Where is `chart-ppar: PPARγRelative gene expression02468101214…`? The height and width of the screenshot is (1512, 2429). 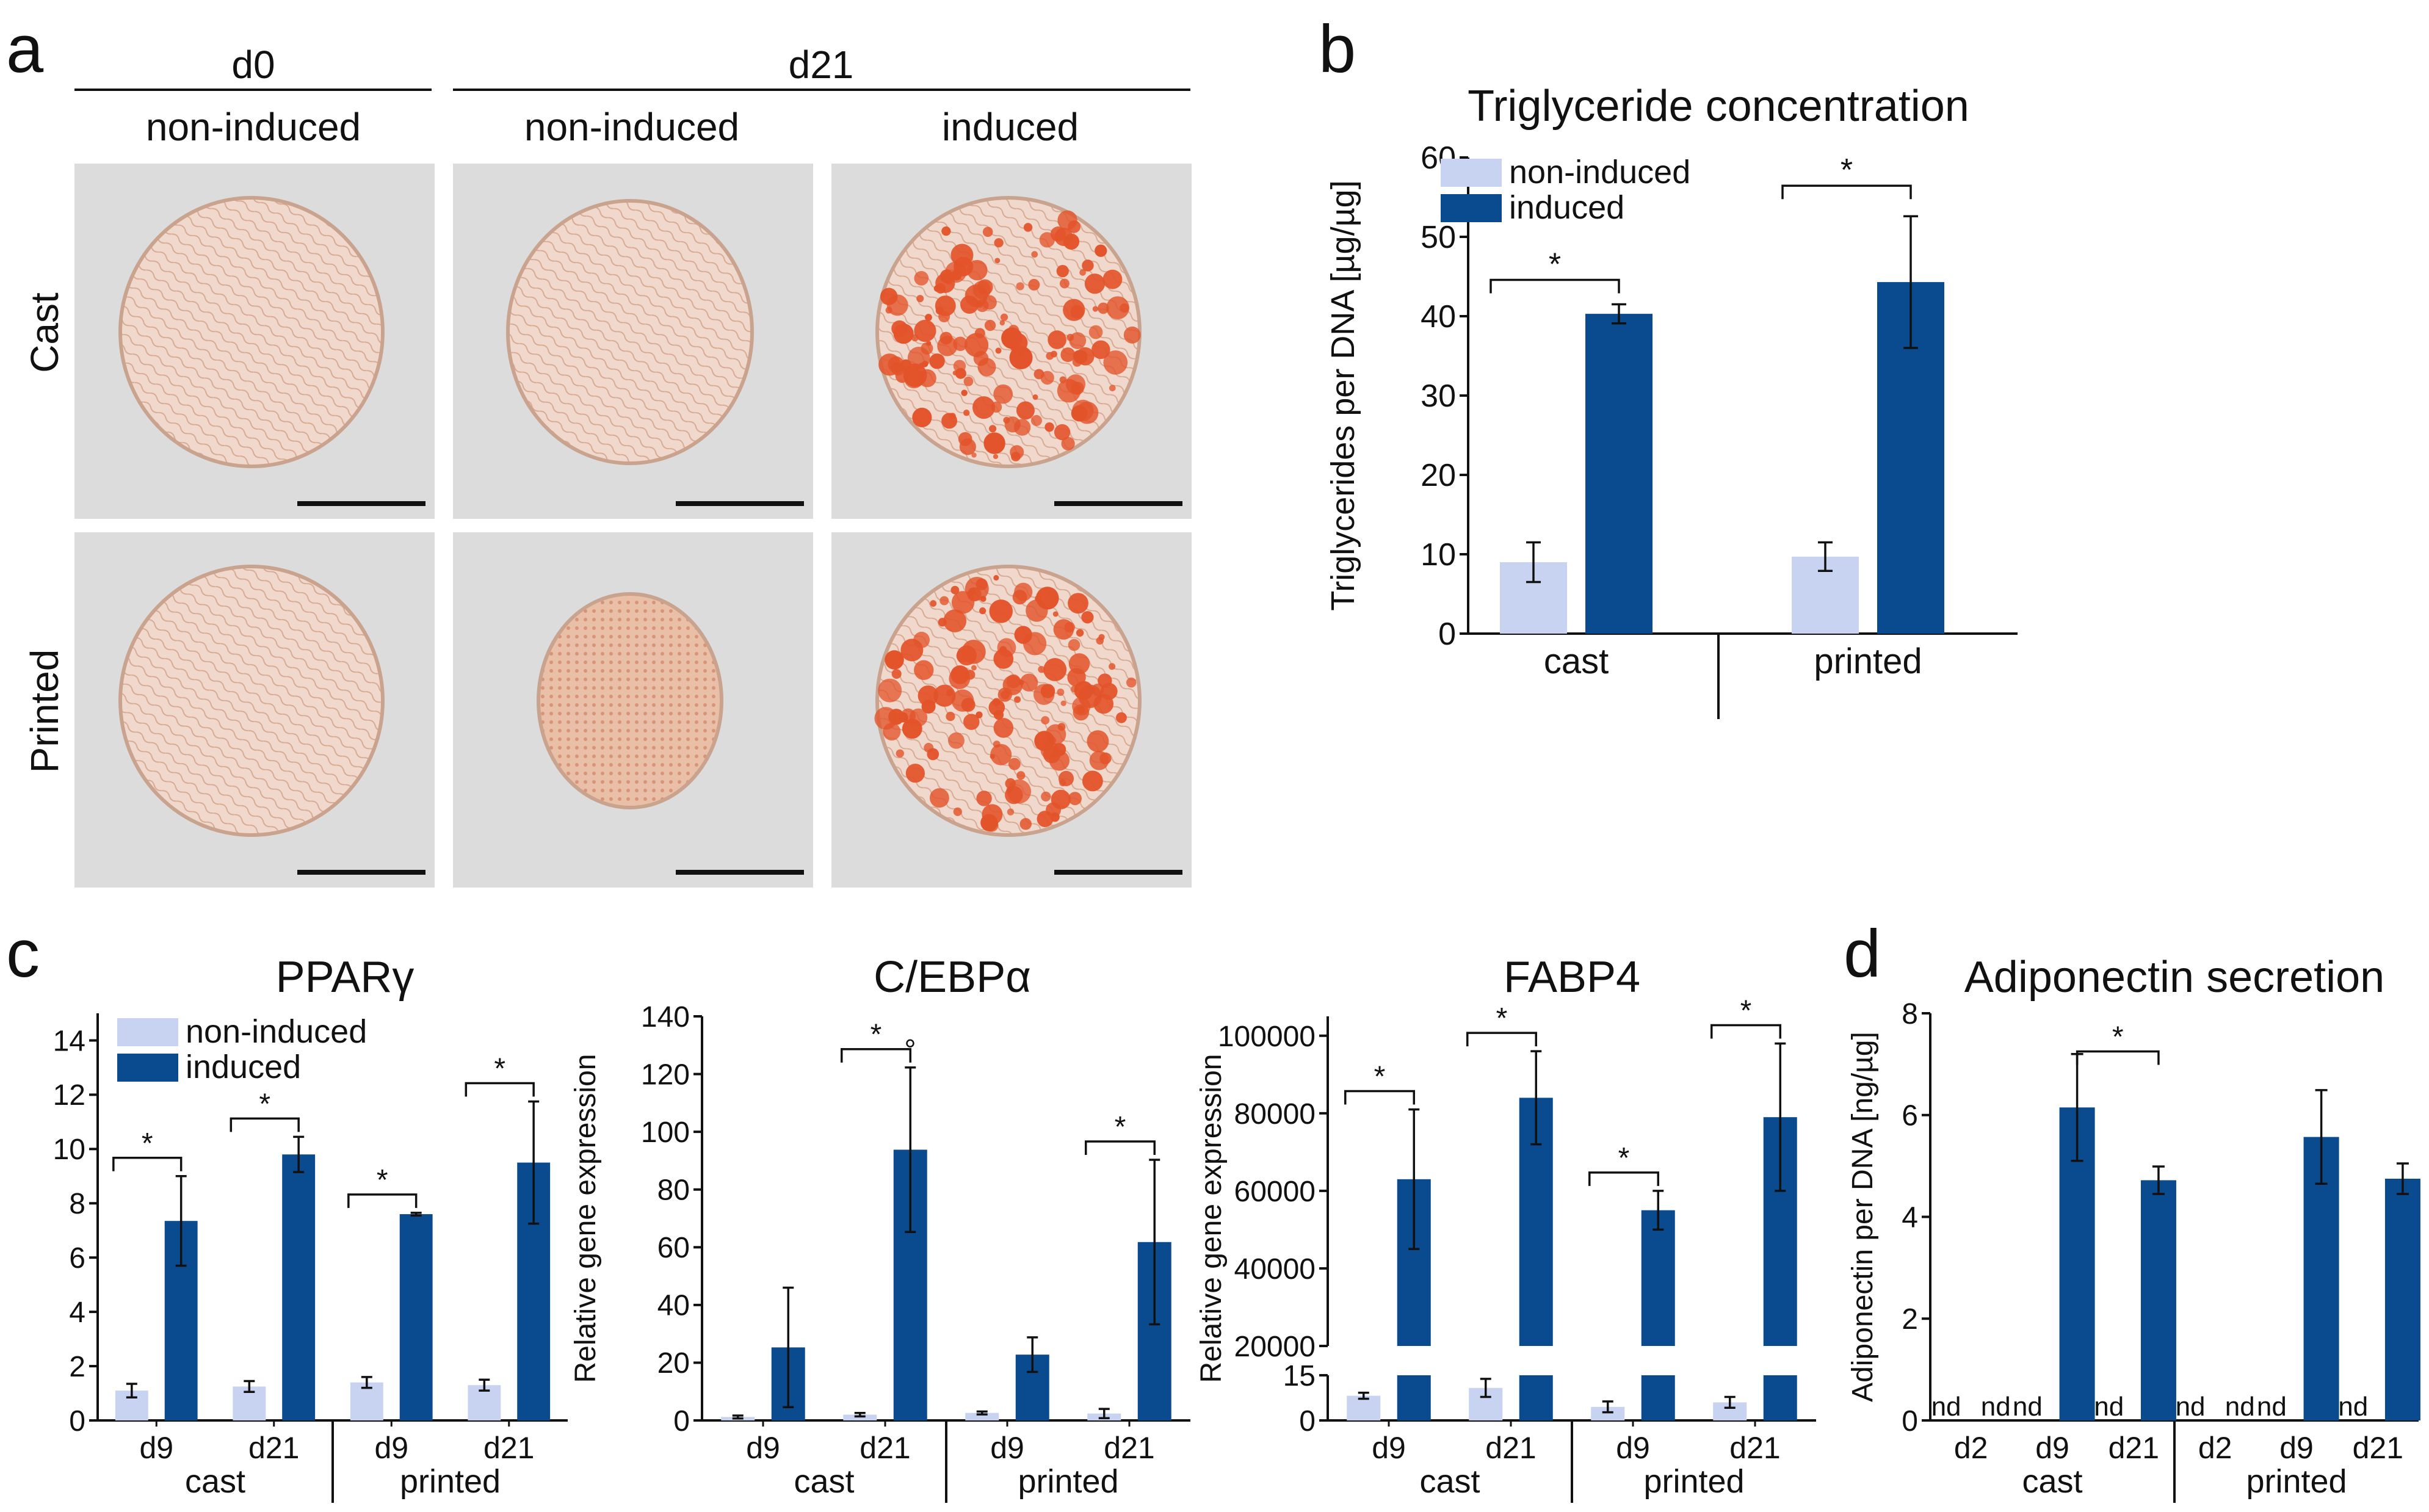
chart-ppar: PPARγRelative gene expression02468101214… is located at coordinates (310, 1228).